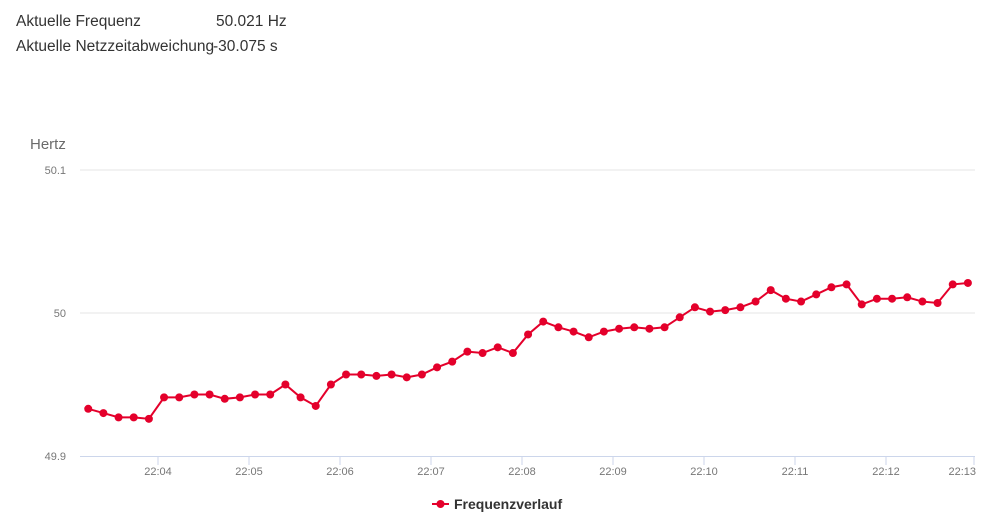 This screenshot has width=991, height=530. Describe the element at coordinates (249, 472) in the screenshot. I see `x-tick-label: 22:05` at that location.